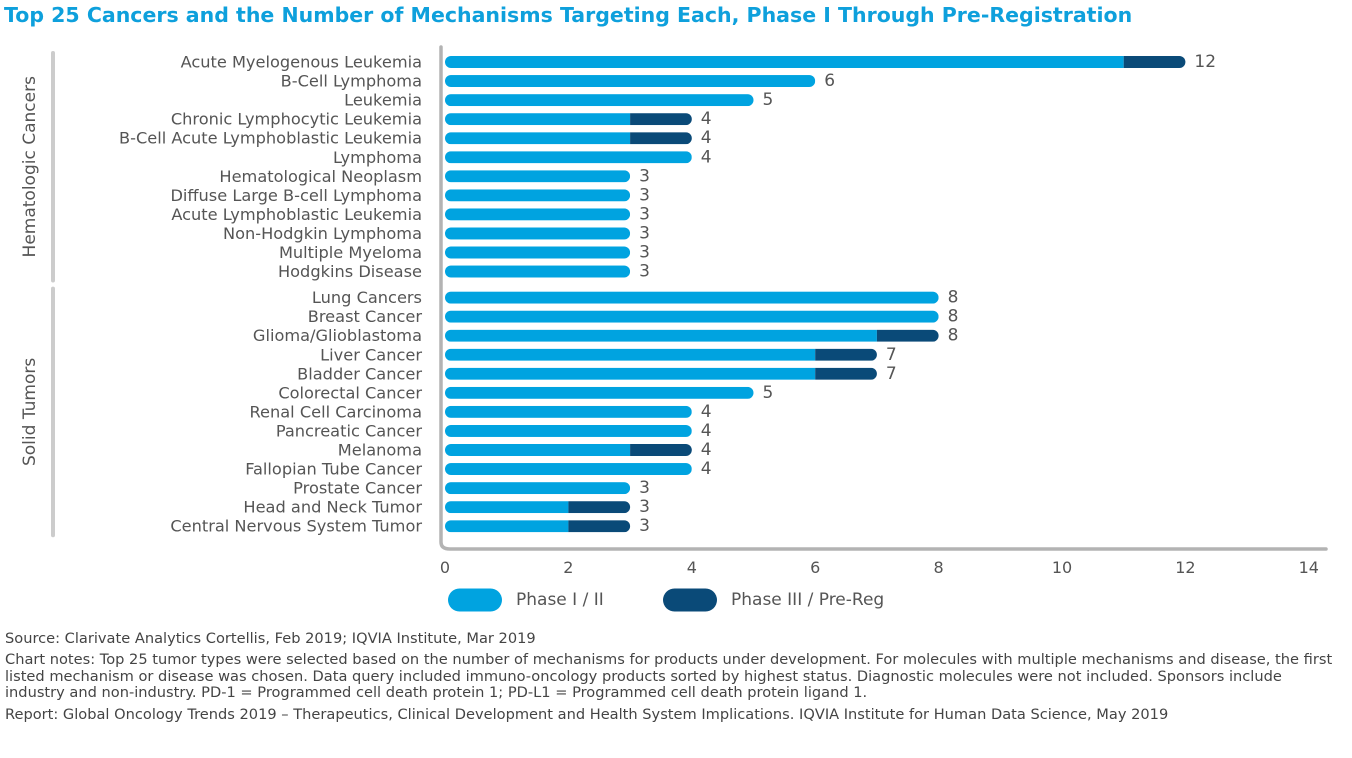 Image resolution: width=1352 pixels, height=758 pixels. I want to click on category-label: Glioma/Glioblastoma, so click(337, 335).